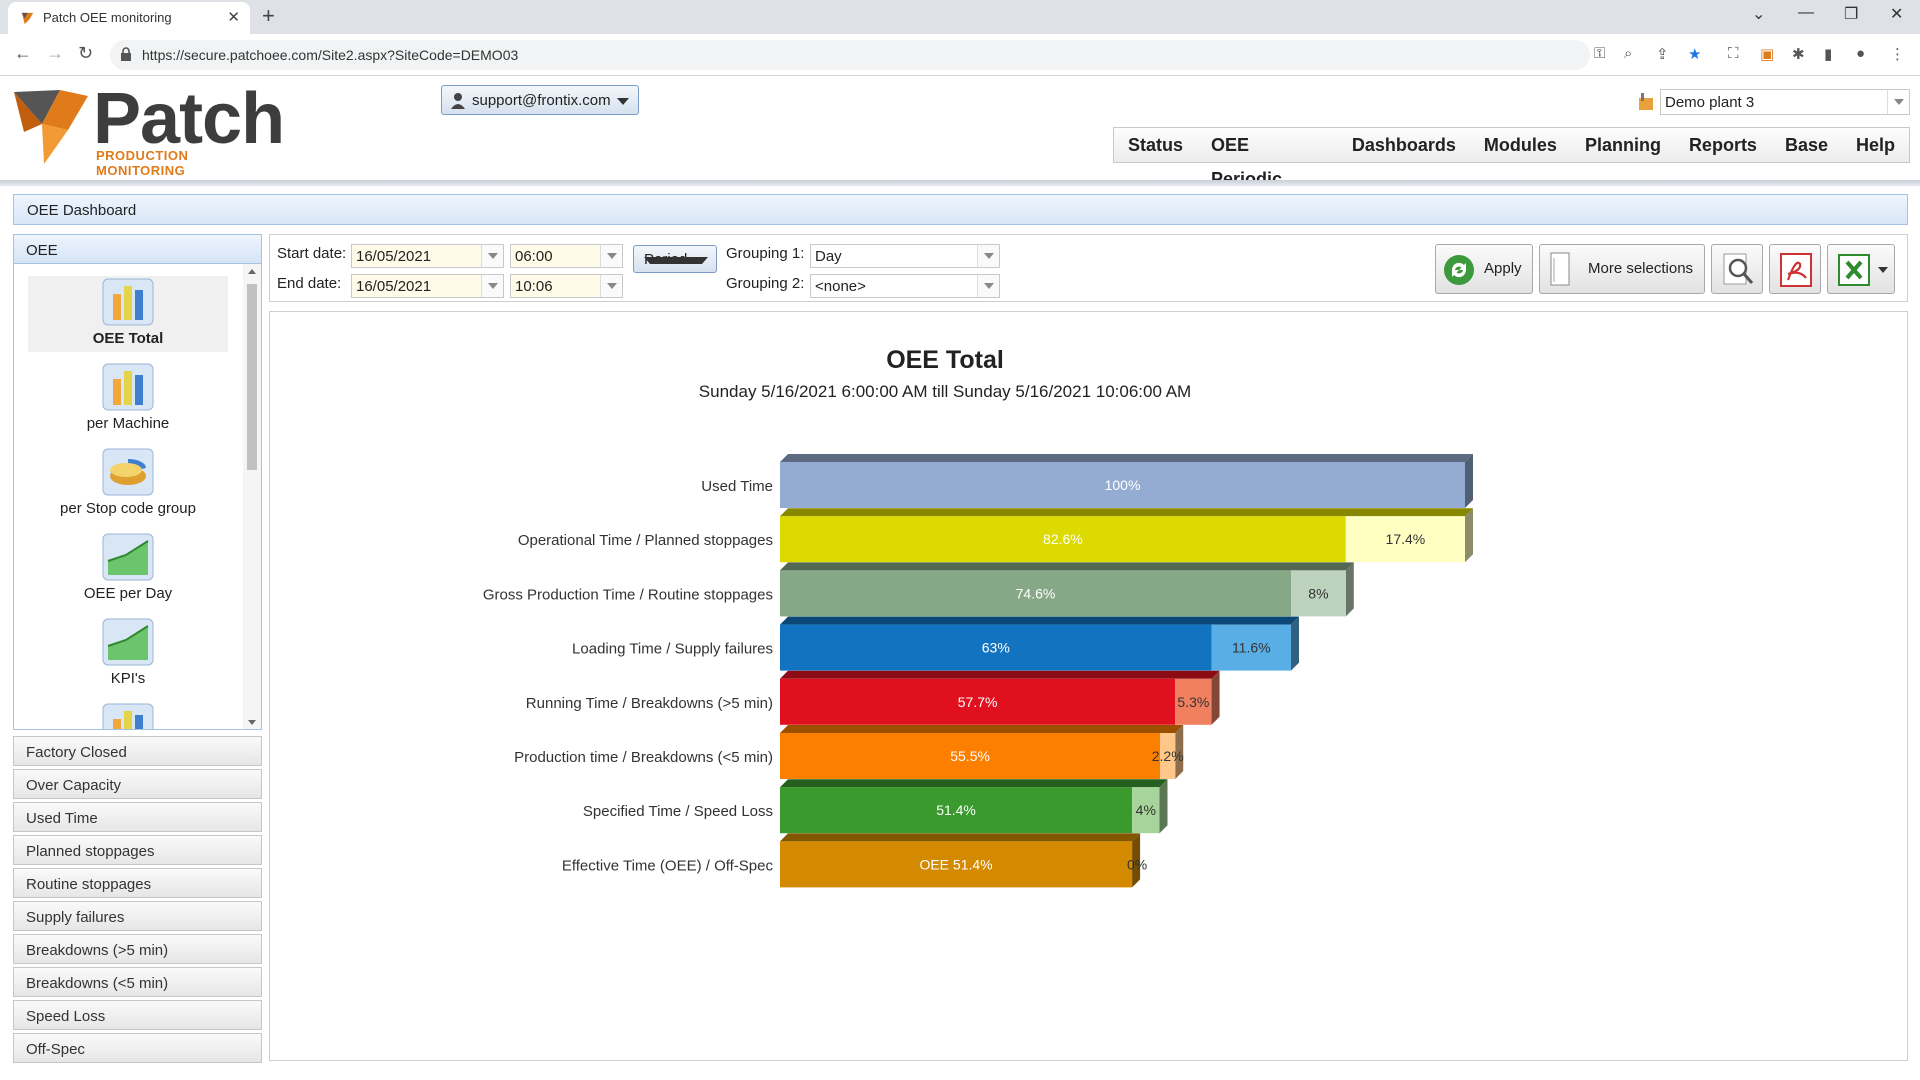  What do you see at coordinates (1828, 54) in the screenshot?
I see `side-panel-icon: ▮` at bounding box center [1828, 54].